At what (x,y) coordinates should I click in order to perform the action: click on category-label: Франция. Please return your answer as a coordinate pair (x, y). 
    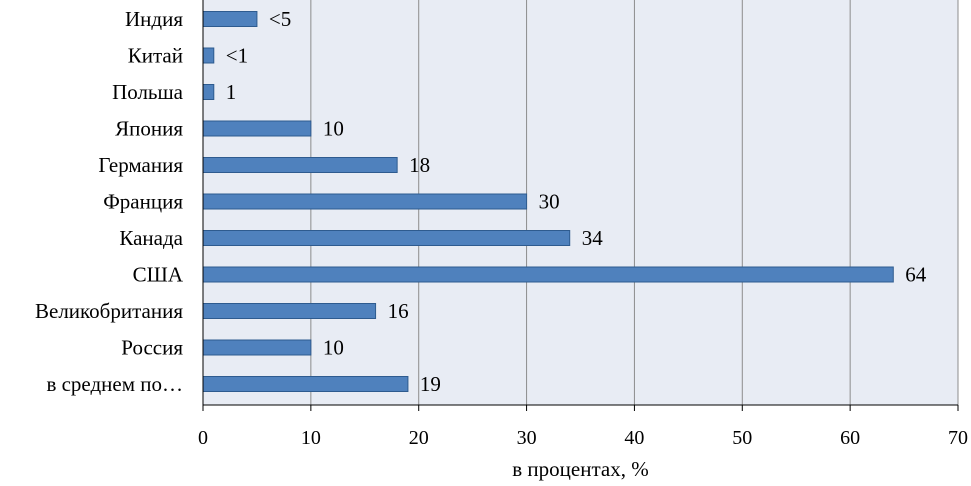
    Looking at the image, I should click on (143, 202).